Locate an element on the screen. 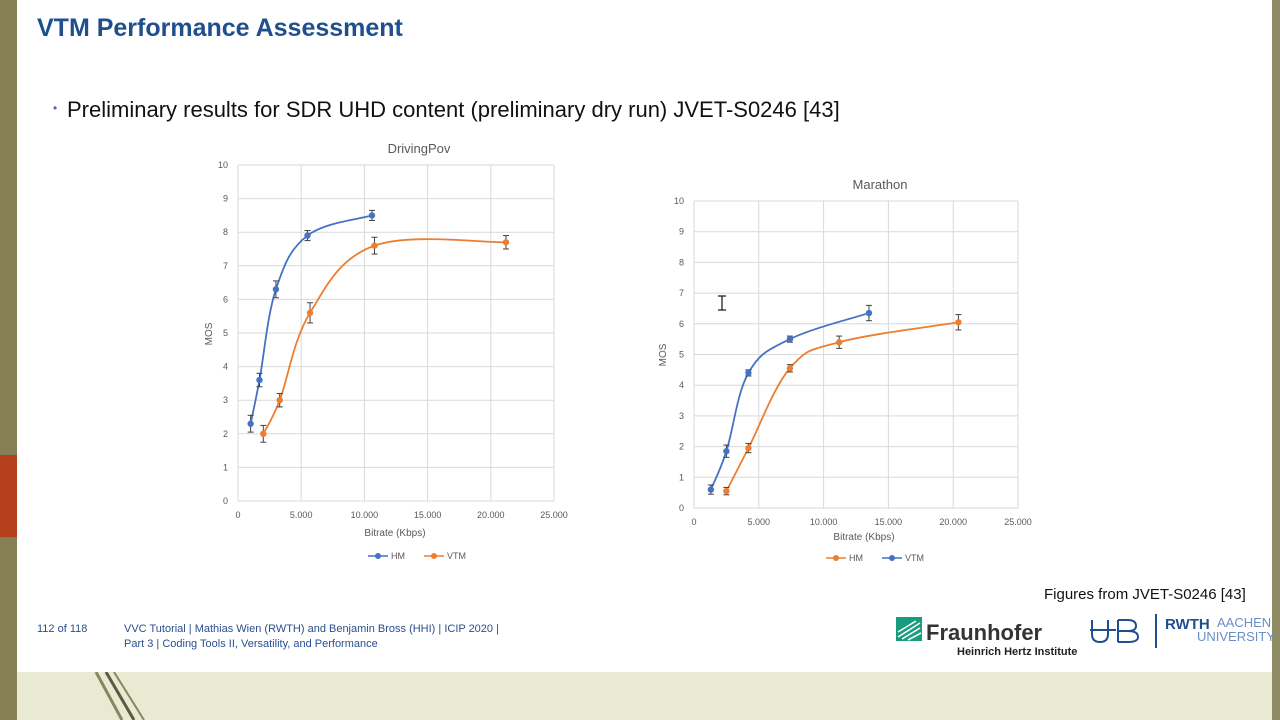 The width and height of the screenshot is (1280, 720). slide-title: VTM Performance Assessment is located at coordinates (220, 28).